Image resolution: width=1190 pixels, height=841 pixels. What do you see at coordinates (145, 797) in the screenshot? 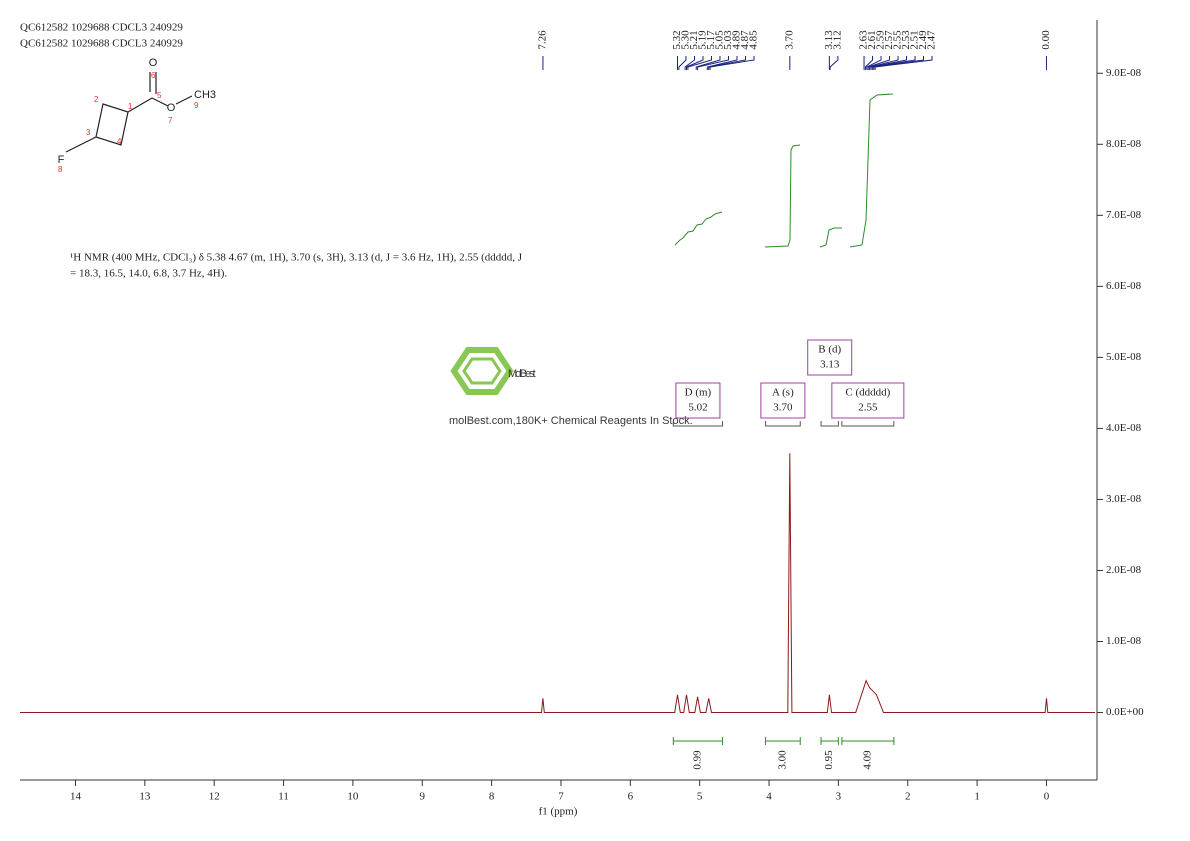
I see `x-tick-label: 13` at bounding box center [145, 797].